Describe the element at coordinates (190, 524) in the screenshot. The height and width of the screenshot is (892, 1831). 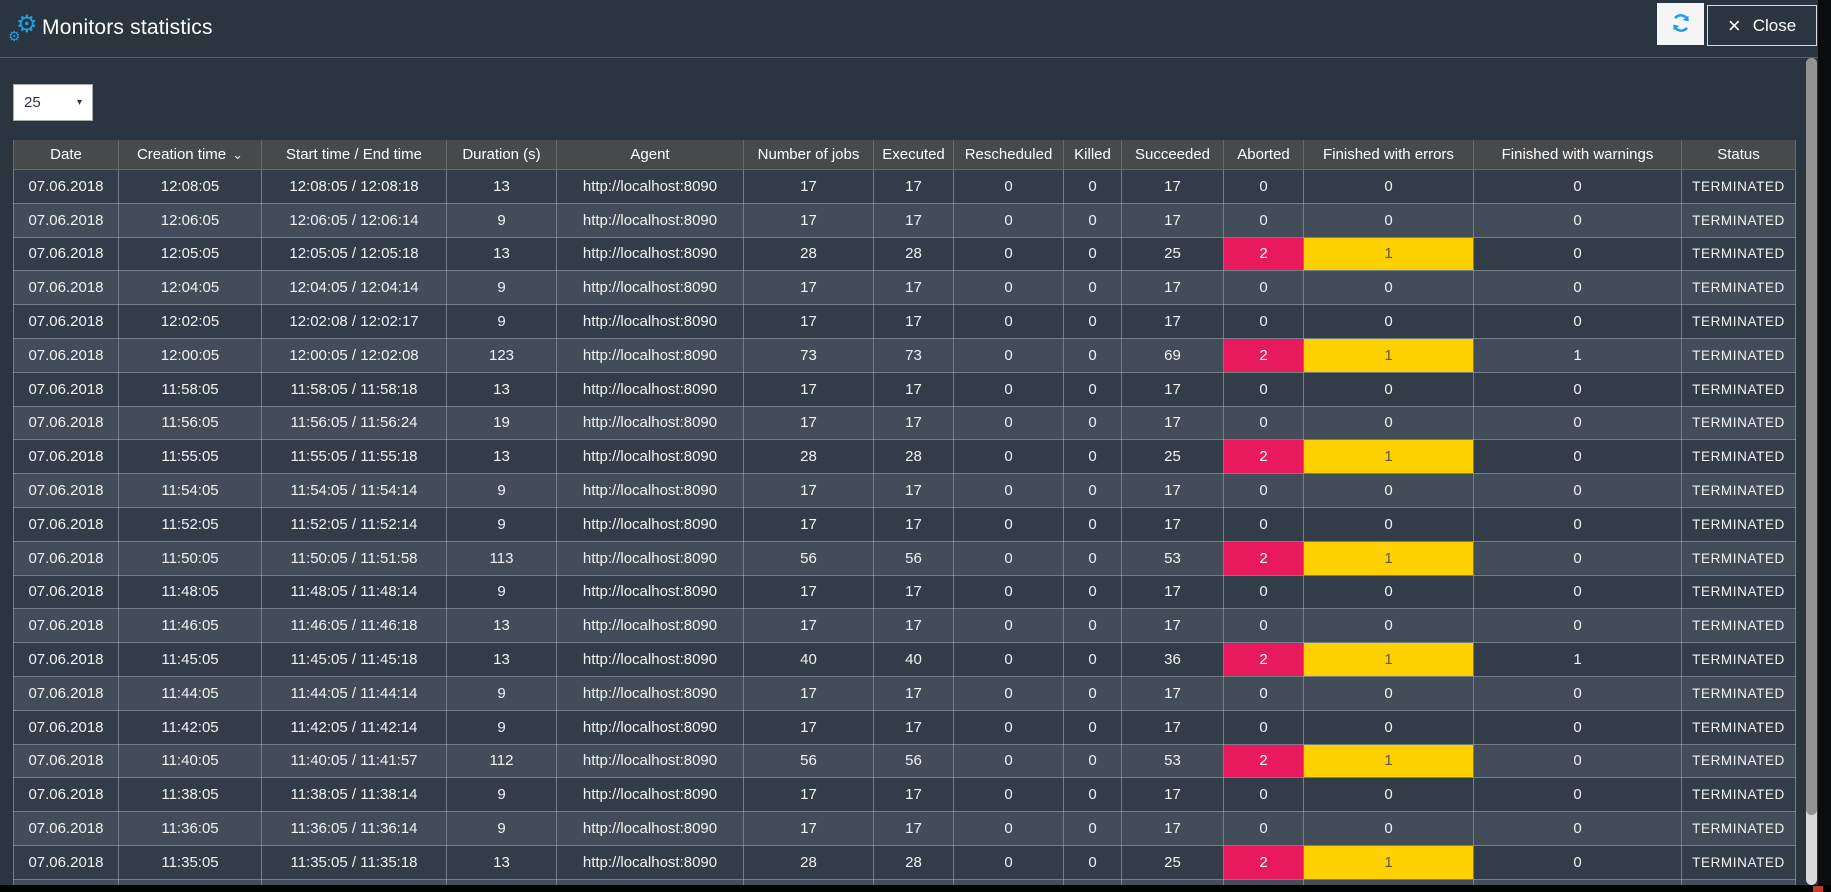
I see `cell-creation-time: 11:52:05` at that location.